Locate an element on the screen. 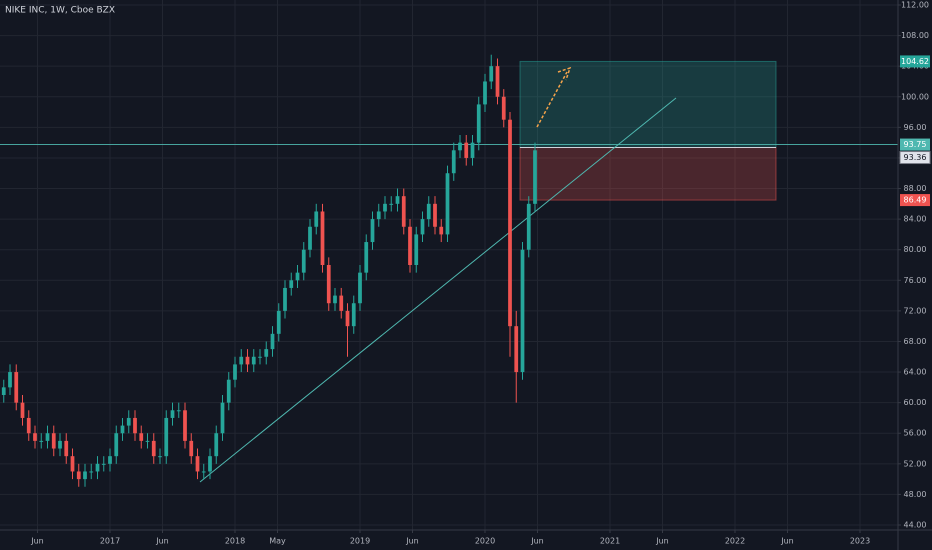  y-tick-label: 96.00 is located at coordinates (915, 127).